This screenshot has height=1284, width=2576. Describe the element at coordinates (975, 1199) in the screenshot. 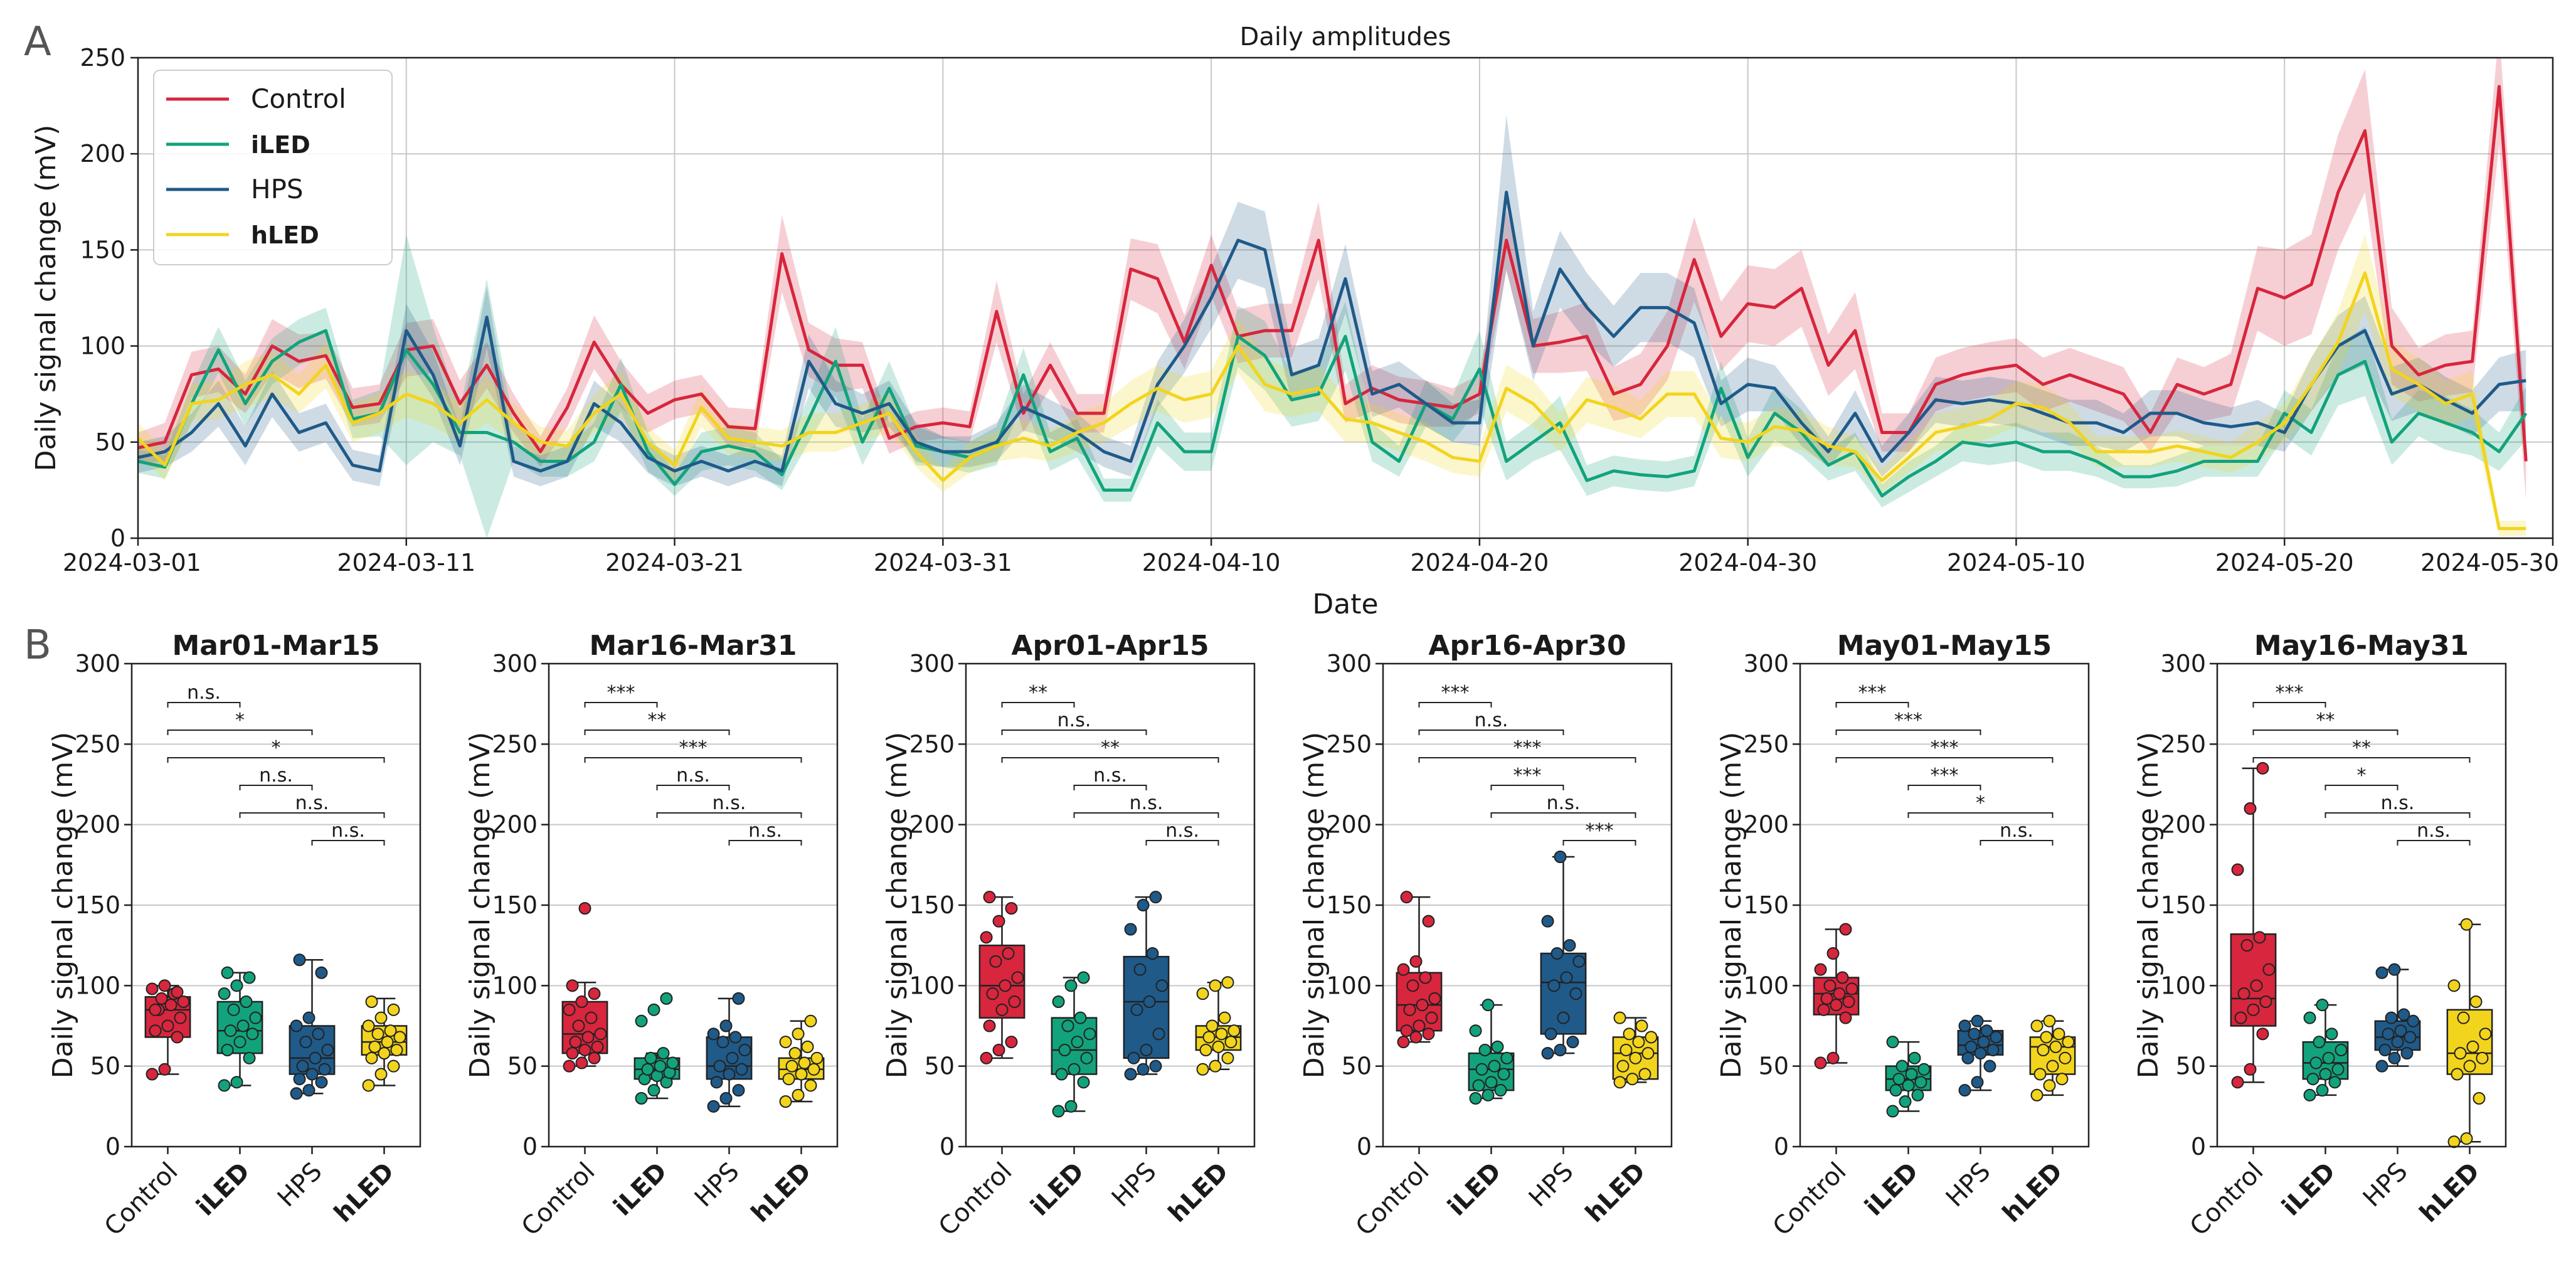

I see `category-label-control: Control` at that location.